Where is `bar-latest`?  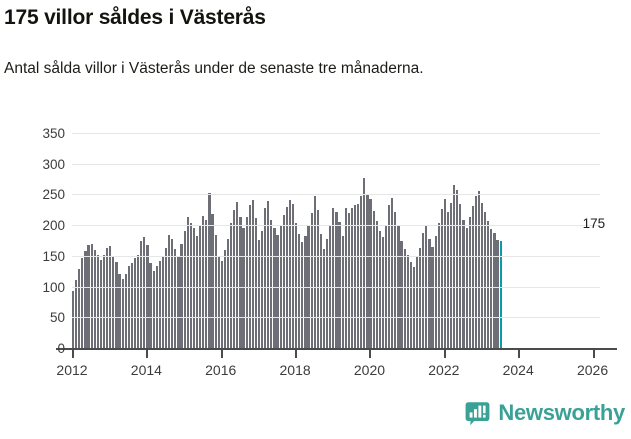
bar-latest is located at coordinates (501, 294).